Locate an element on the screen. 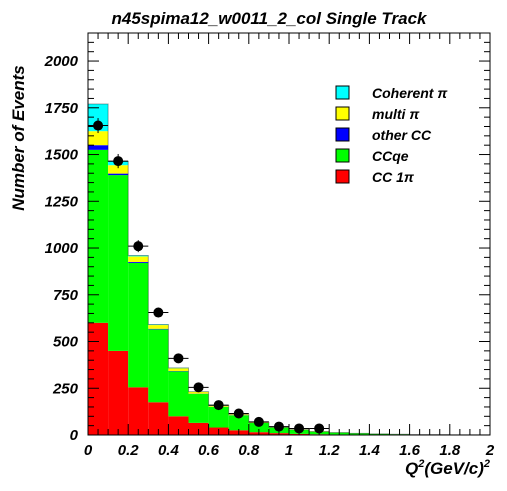  x-tick-label: 1 is located at coordinates (289, 450).